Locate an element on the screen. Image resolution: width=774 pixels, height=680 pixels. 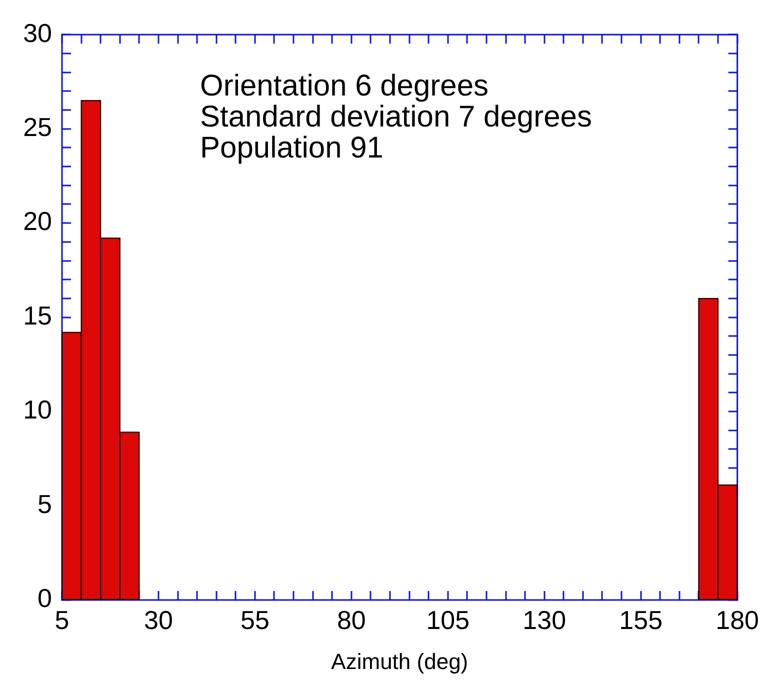
y-tick-label: 0 is located at coordinates (45, 598).